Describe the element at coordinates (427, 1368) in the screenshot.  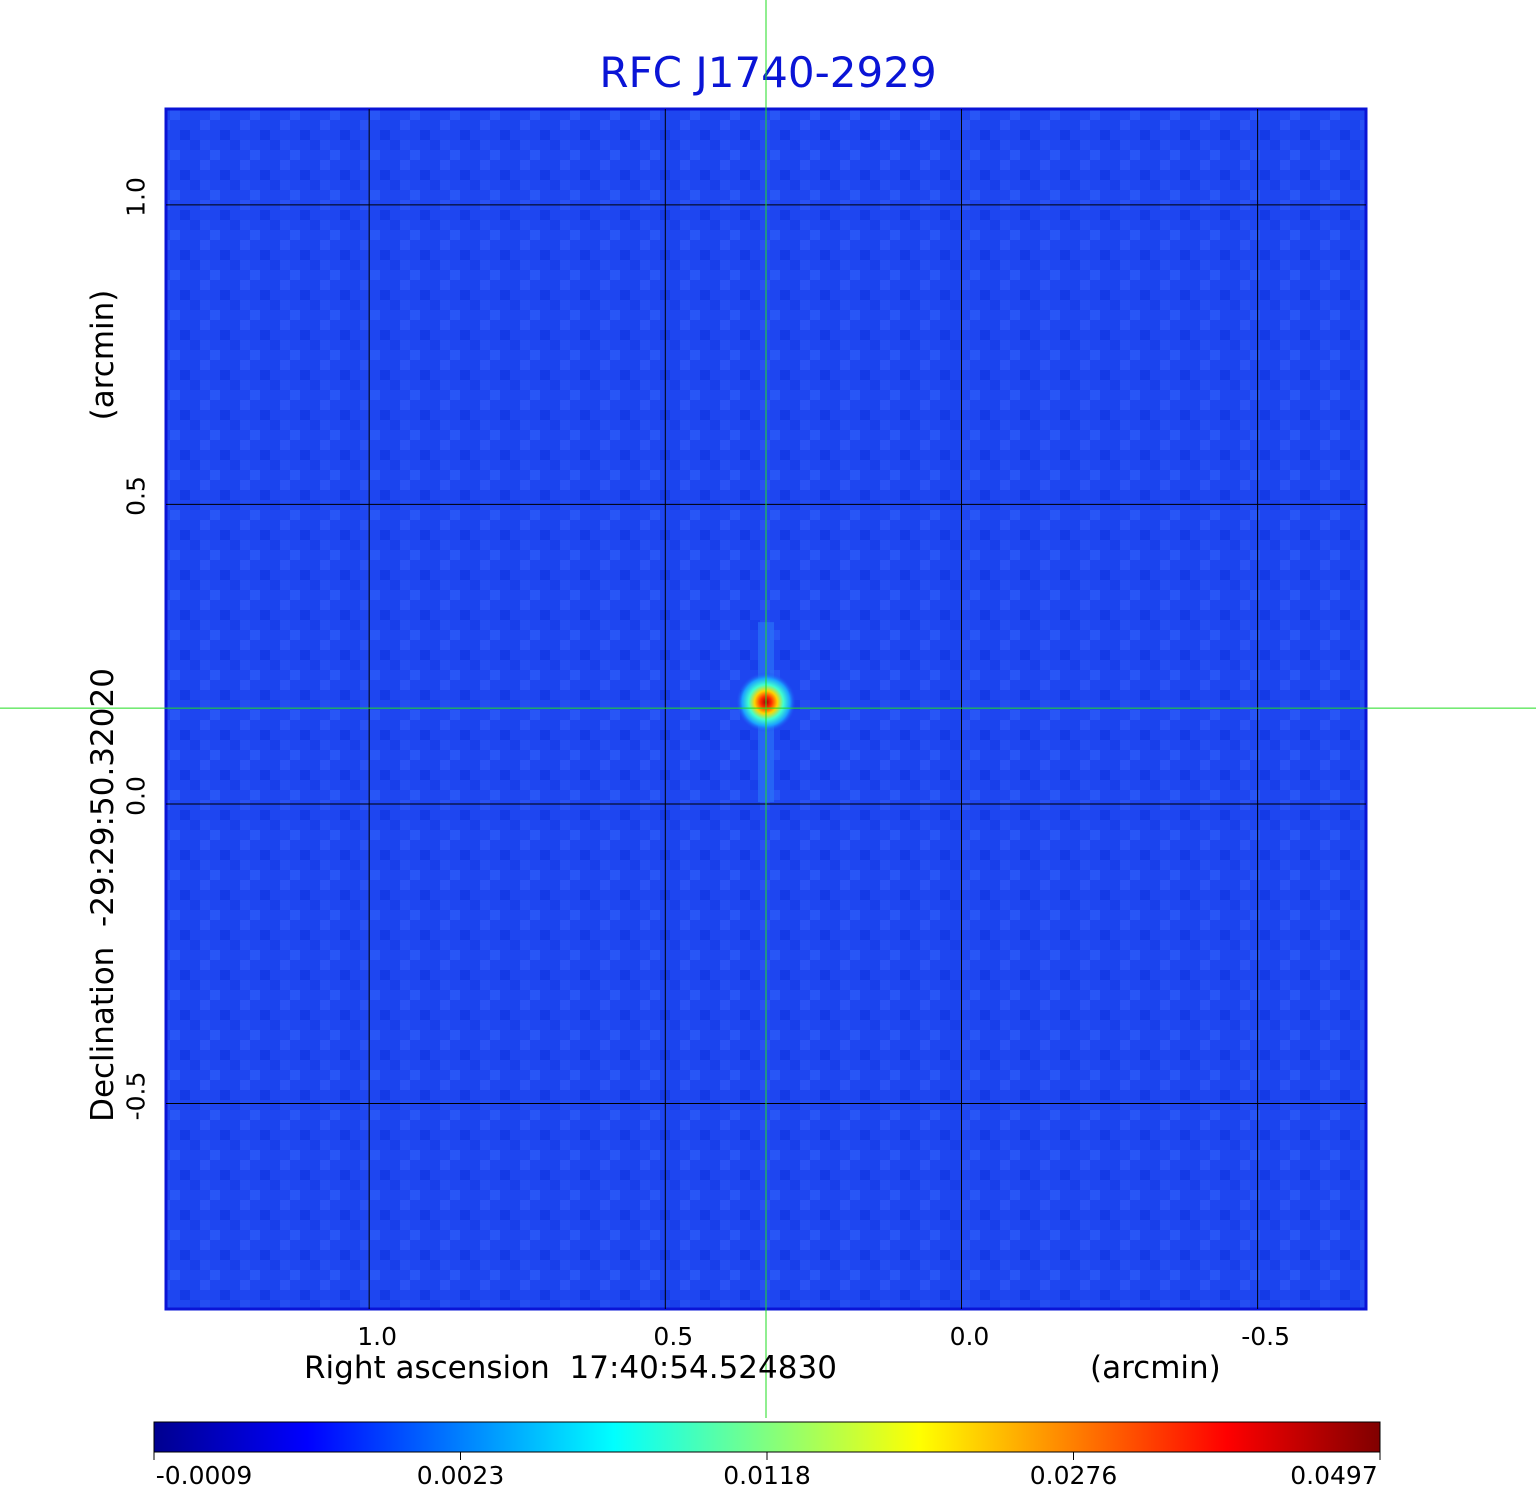
I see `x-axis-label-prefix: Right ascension` at that location.